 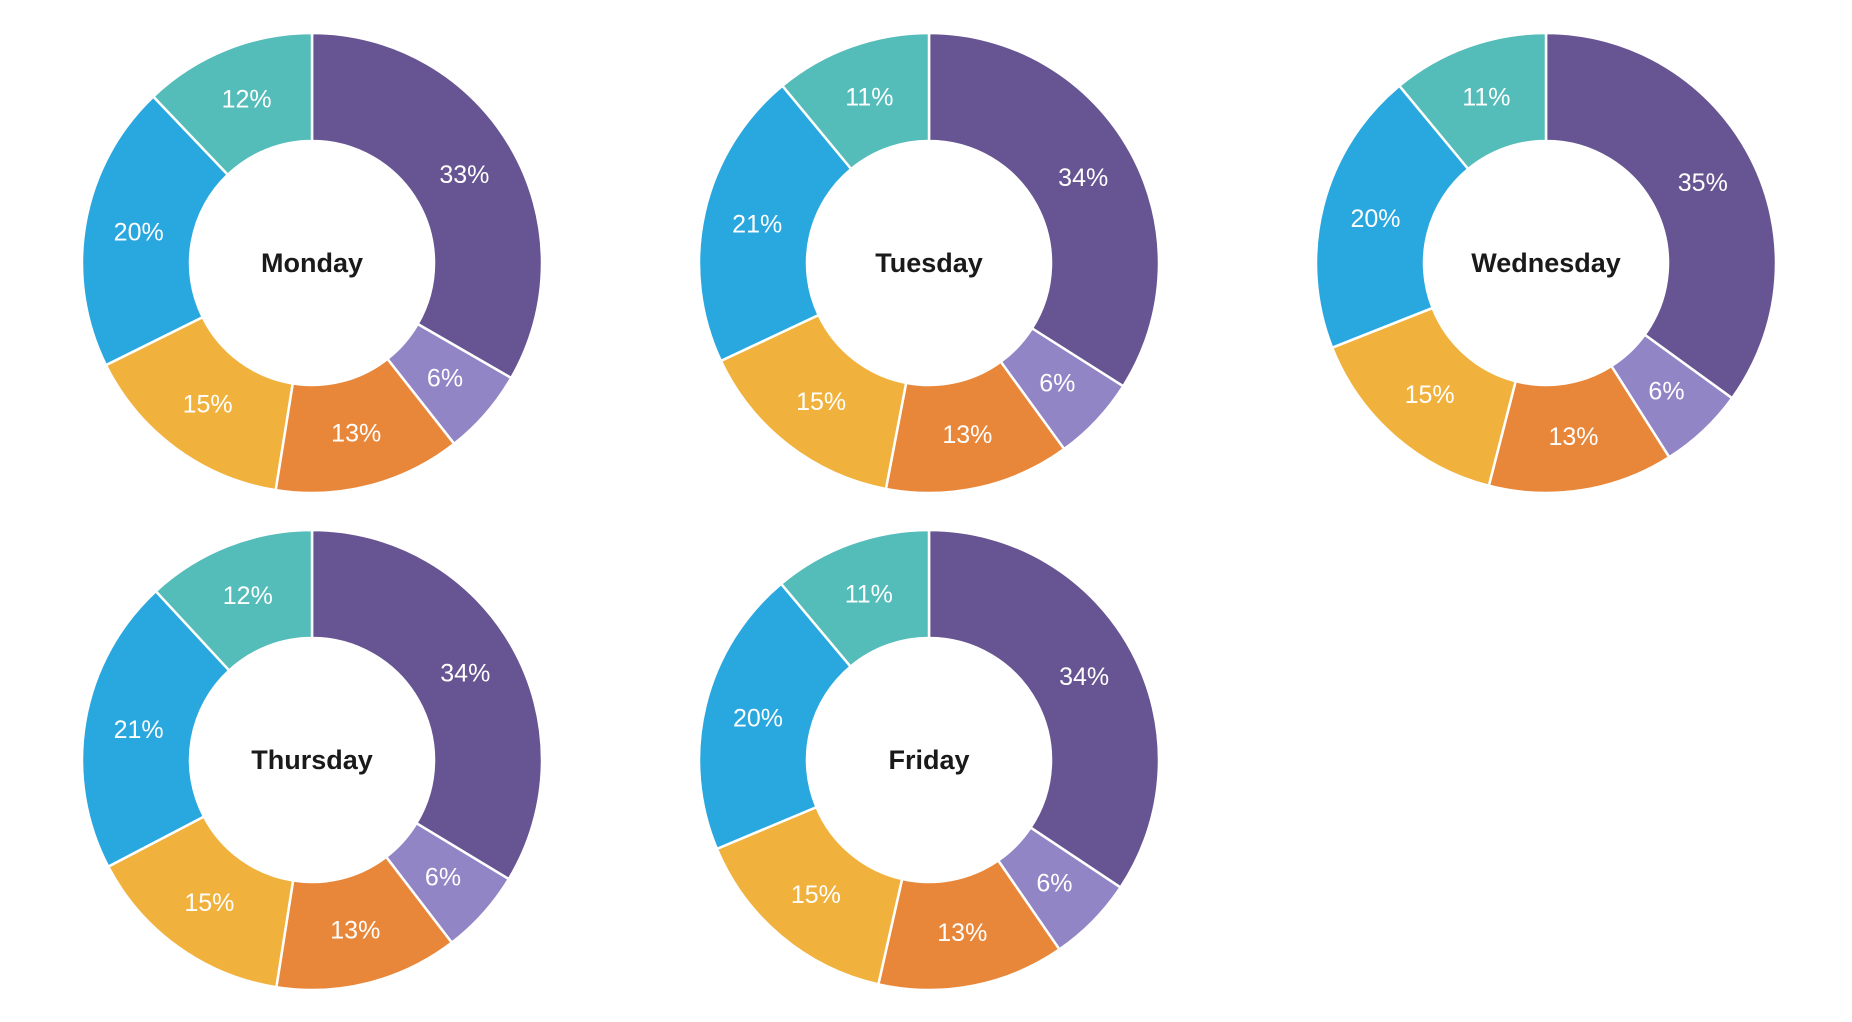 I want to click on donut-svg: 35% 6% 13% 15% 20% 11% Wednesday, so click(x=1546, y=263).